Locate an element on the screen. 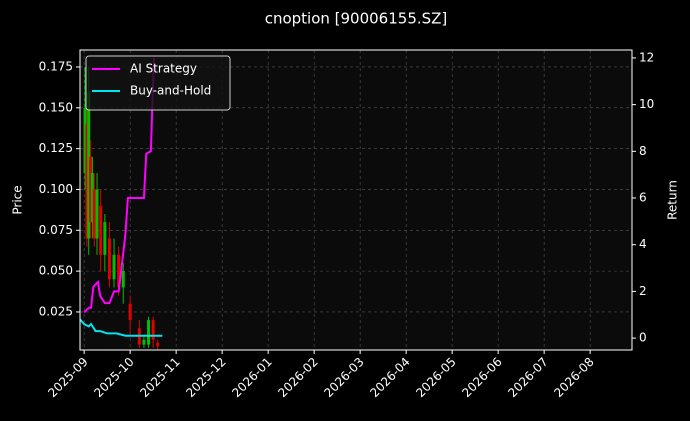 The width and height of the screenshot is (690, 421). y-tick-label: 0.100 is located at coordinates (56, 189).